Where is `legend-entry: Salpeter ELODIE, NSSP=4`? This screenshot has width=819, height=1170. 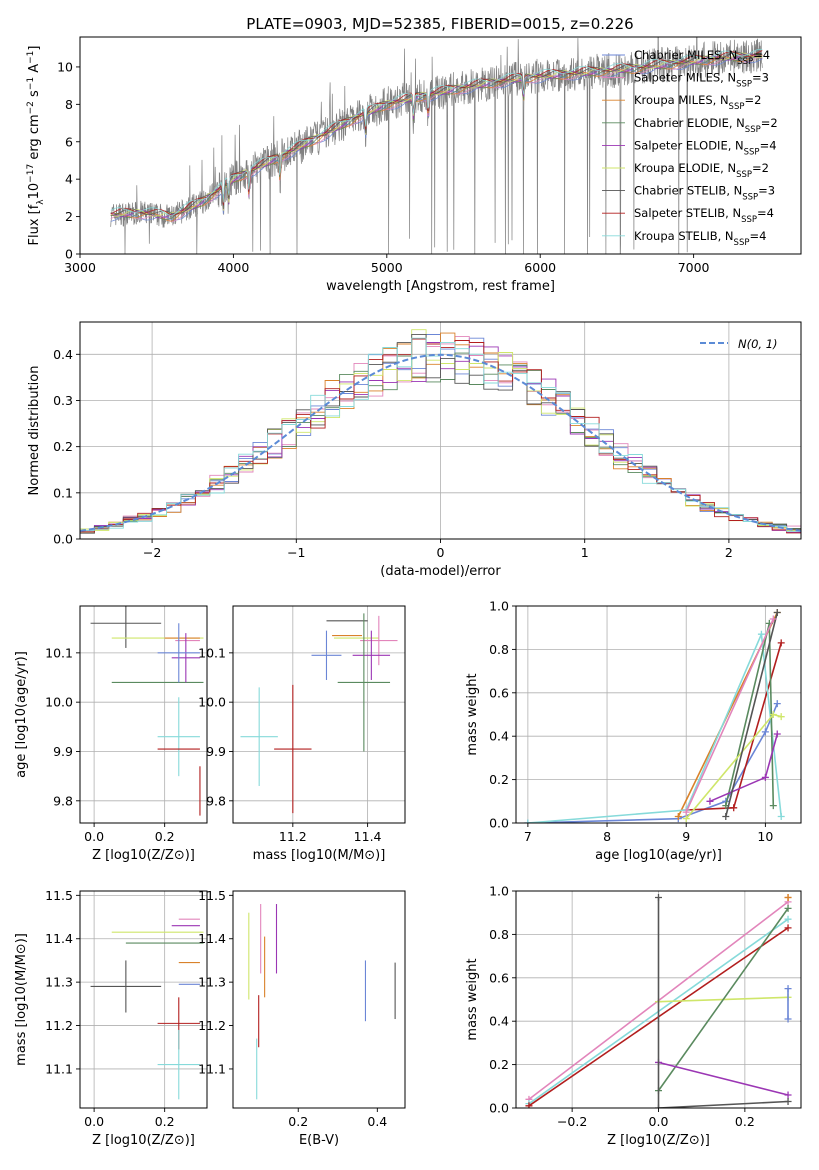
legend-entry: Salpeter ELODIE, NSSP=4 is located at coordinates (705, 147).